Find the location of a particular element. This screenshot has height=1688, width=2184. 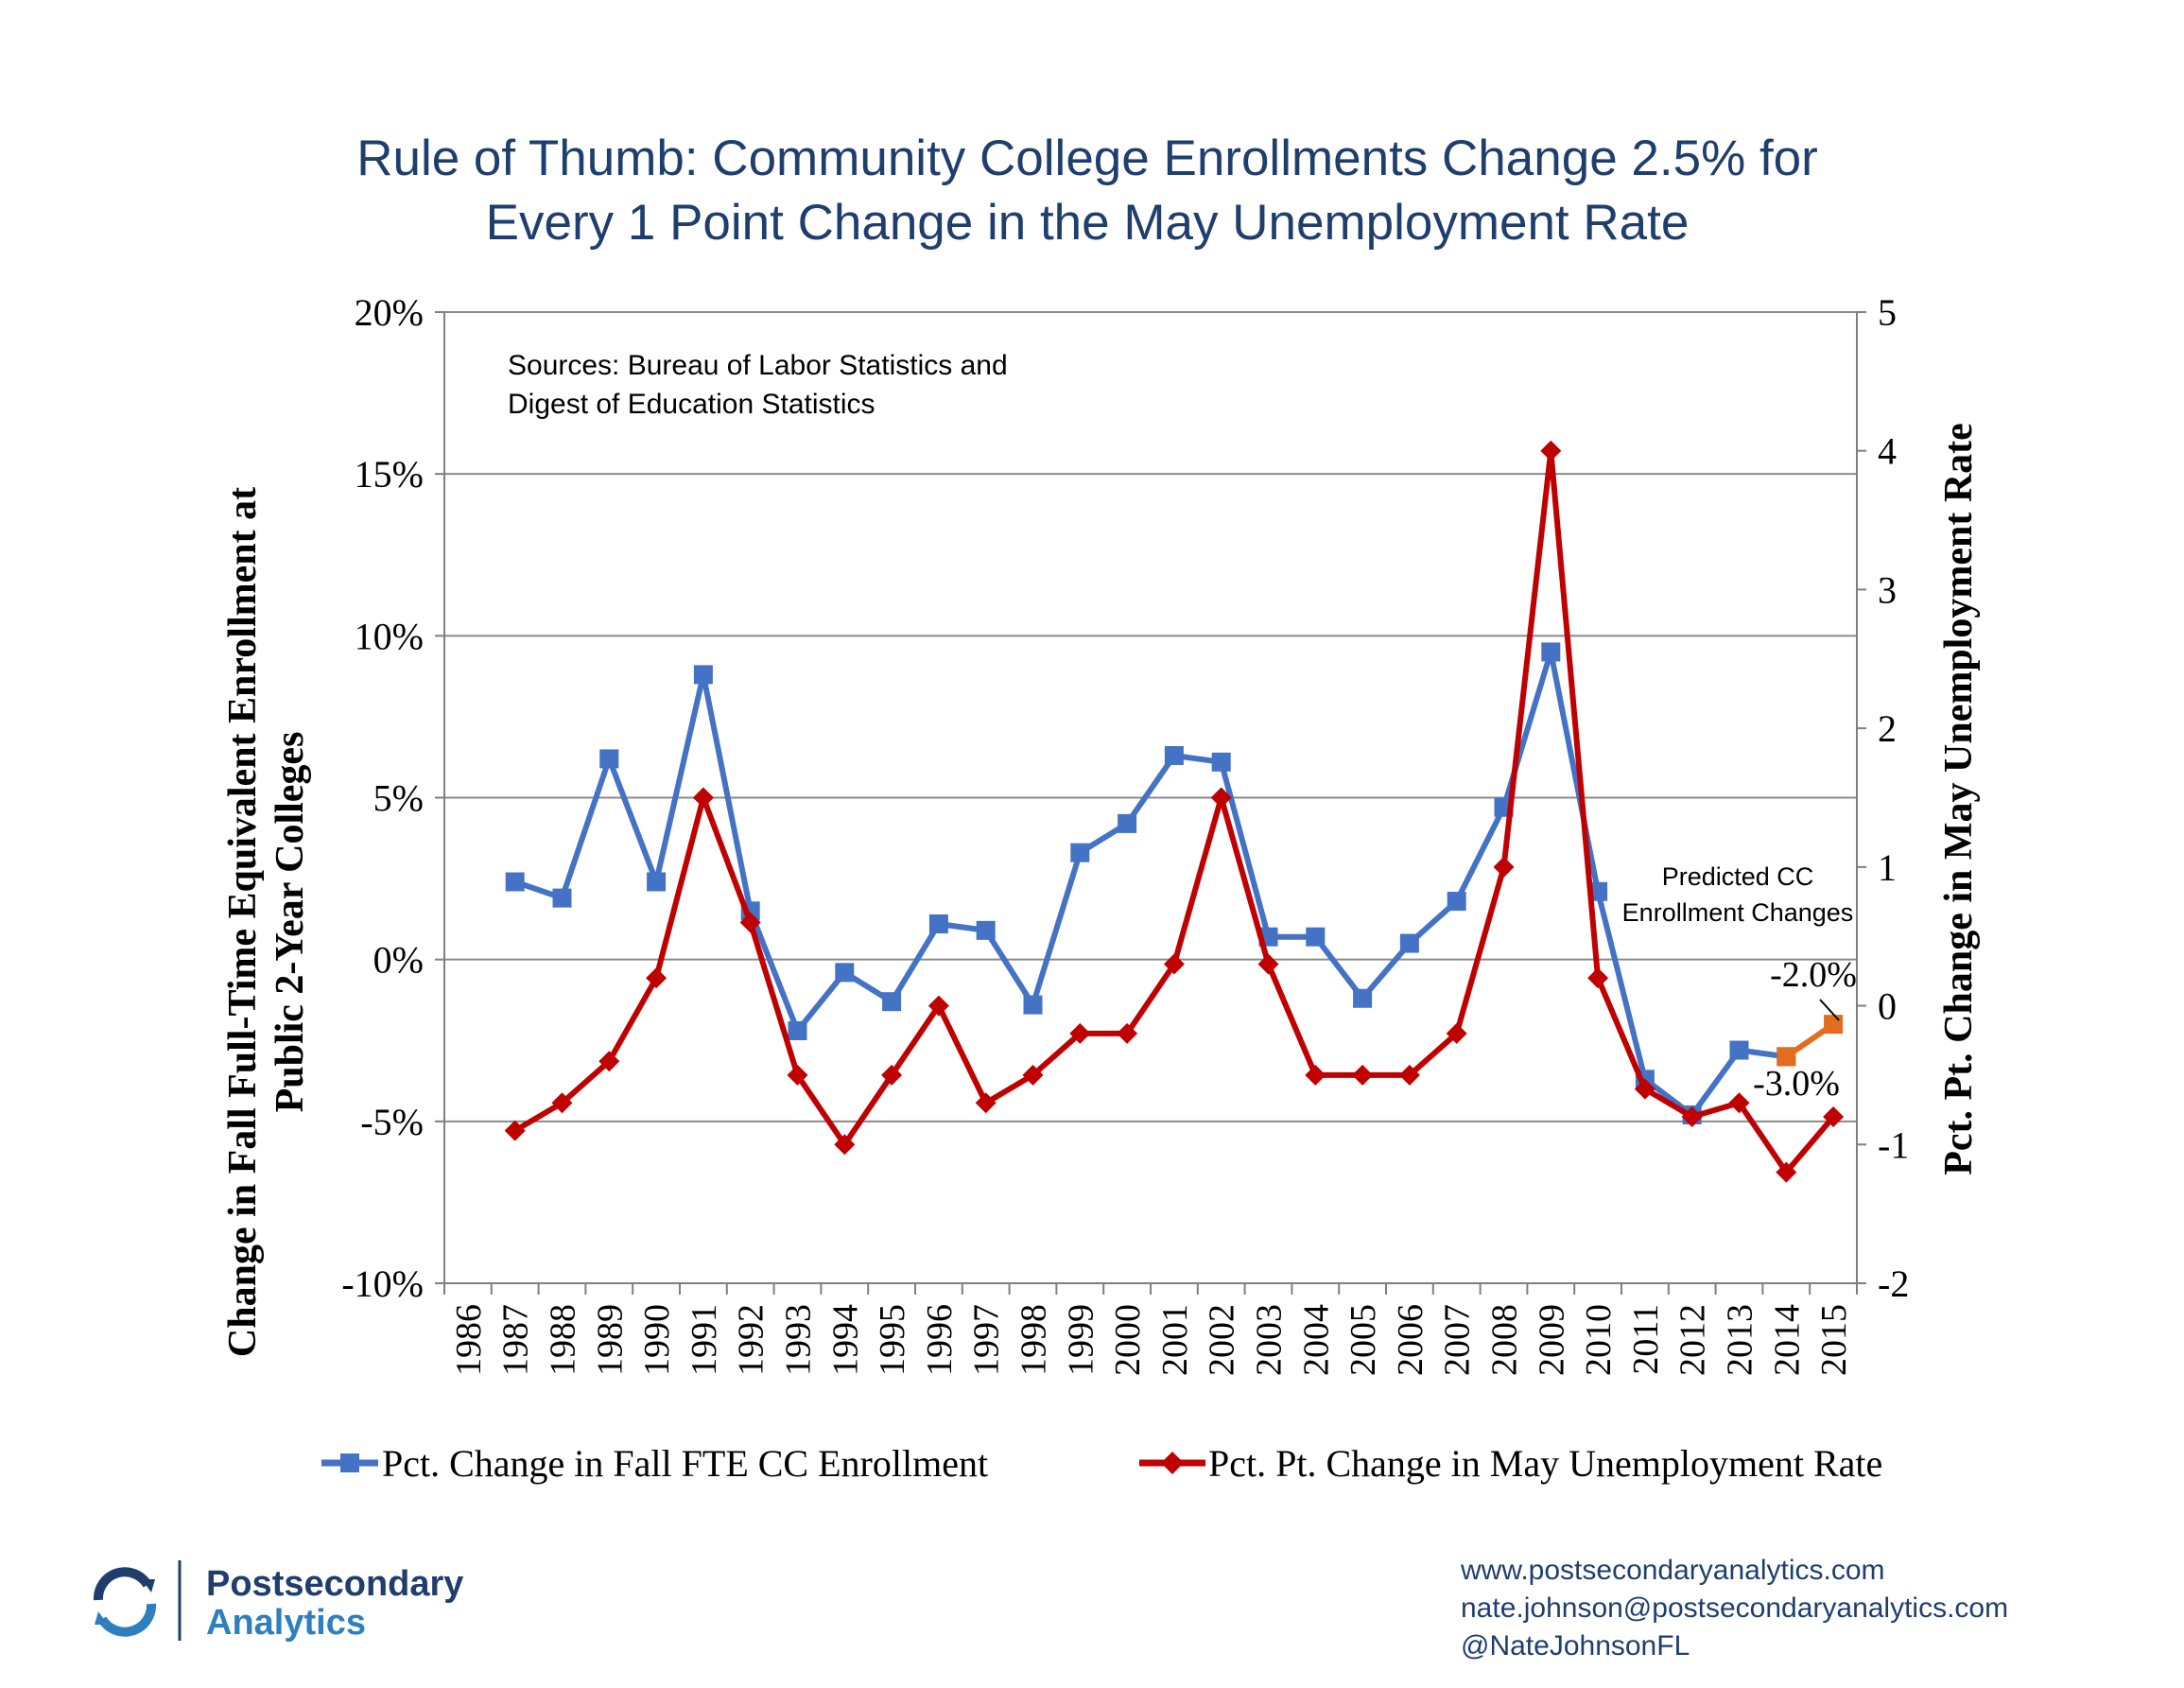

legend-item-unemployment: Pct. Pt. Change in May Unemployment Rate is located at coordinates (1510, 1463).